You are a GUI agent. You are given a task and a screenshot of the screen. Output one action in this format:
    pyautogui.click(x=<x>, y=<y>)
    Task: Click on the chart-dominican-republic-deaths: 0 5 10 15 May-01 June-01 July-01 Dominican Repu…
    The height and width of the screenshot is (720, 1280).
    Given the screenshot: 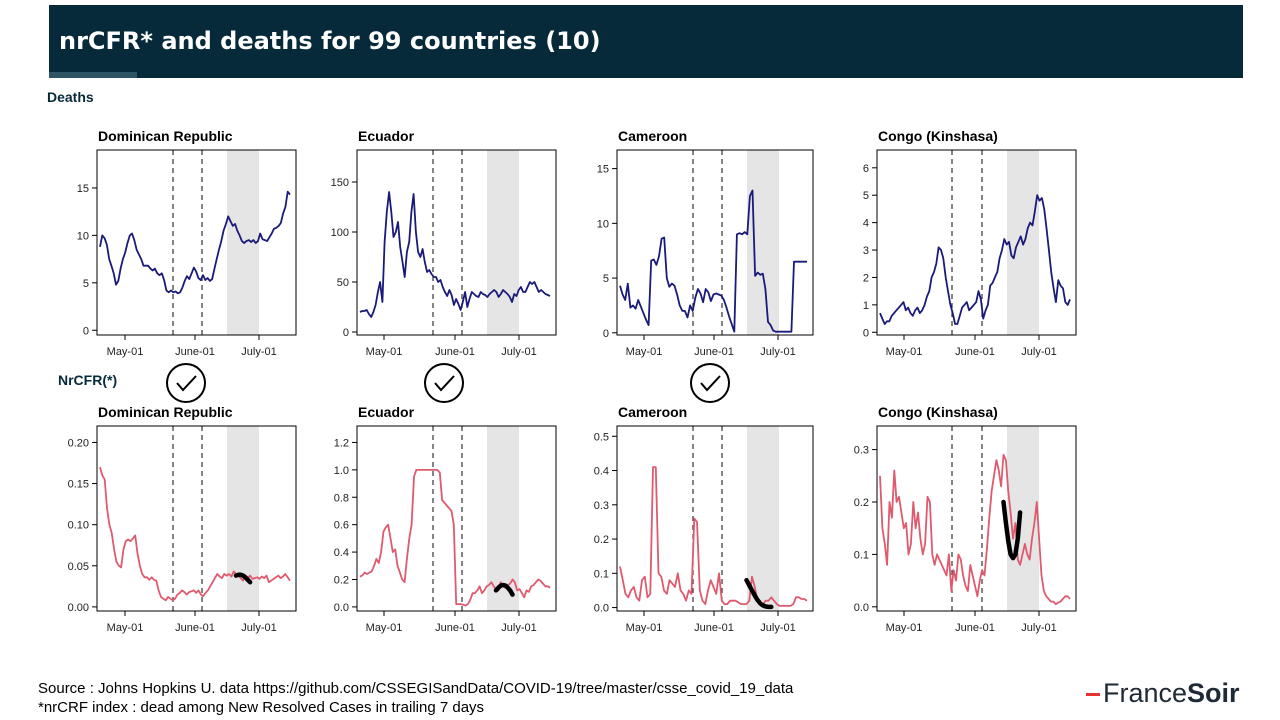 What is the action you would take?
    pyautogui.click(x=187, y=243)
    